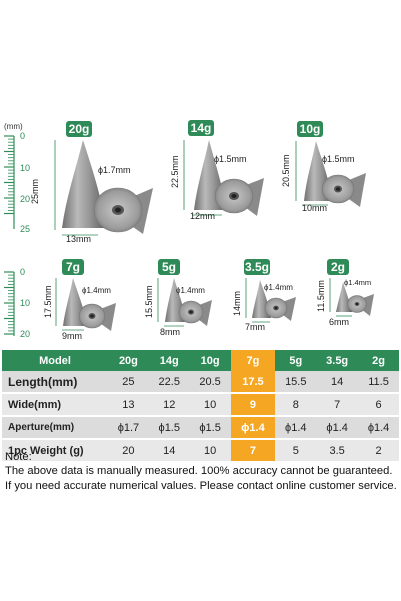 The height and width of the screenshot is (601, 401). What do you see at coordinates (169, 405) in the screenshot?
I see `table-cell: 12` at bounding box center [169, 405].